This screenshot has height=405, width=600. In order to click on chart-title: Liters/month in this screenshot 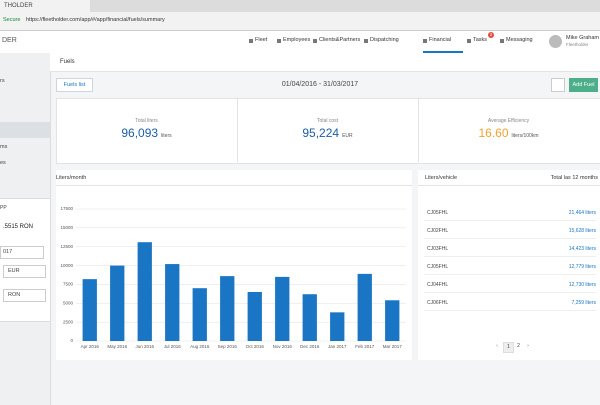, I will do `click(71, 178)`.